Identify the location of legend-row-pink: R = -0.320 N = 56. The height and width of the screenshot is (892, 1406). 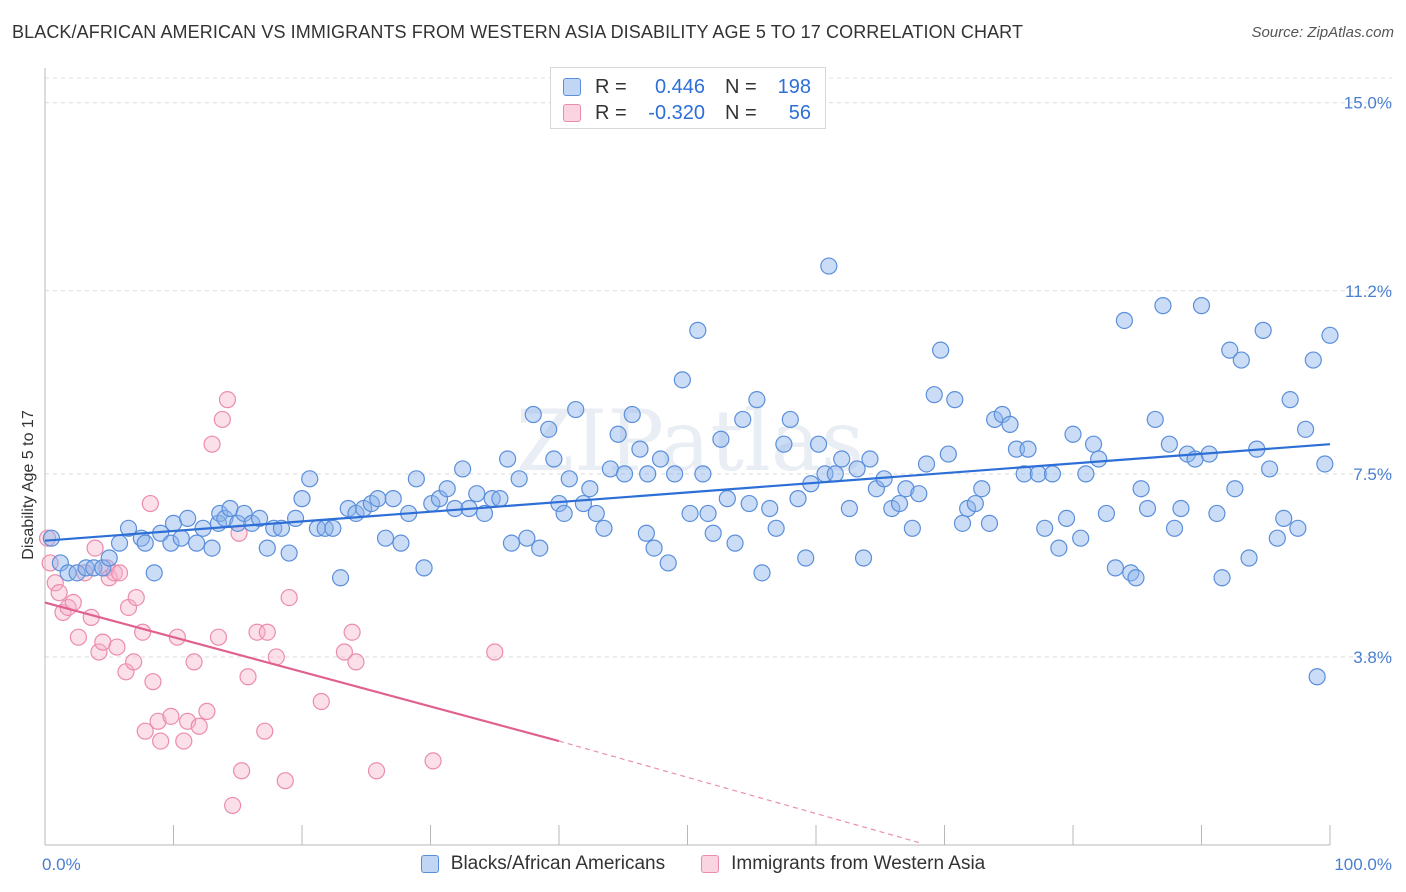
(687, 113).